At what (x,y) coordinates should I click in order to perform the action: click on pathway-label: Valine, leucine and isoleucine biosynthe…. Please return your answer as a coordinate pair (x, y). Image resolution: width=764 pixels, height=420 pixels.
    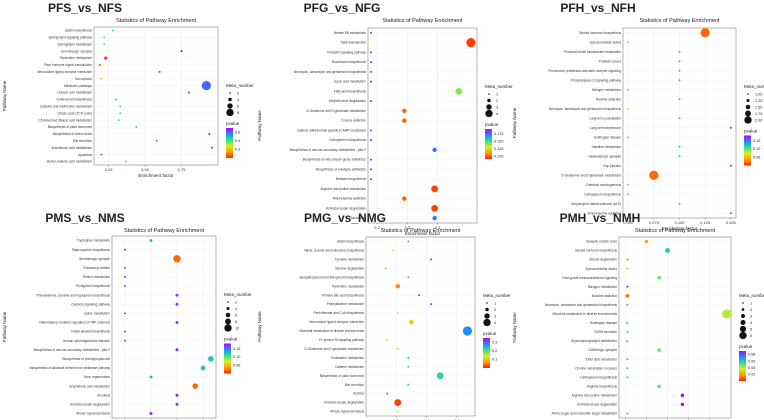
    Looking at the image, I should click on (334, 251).